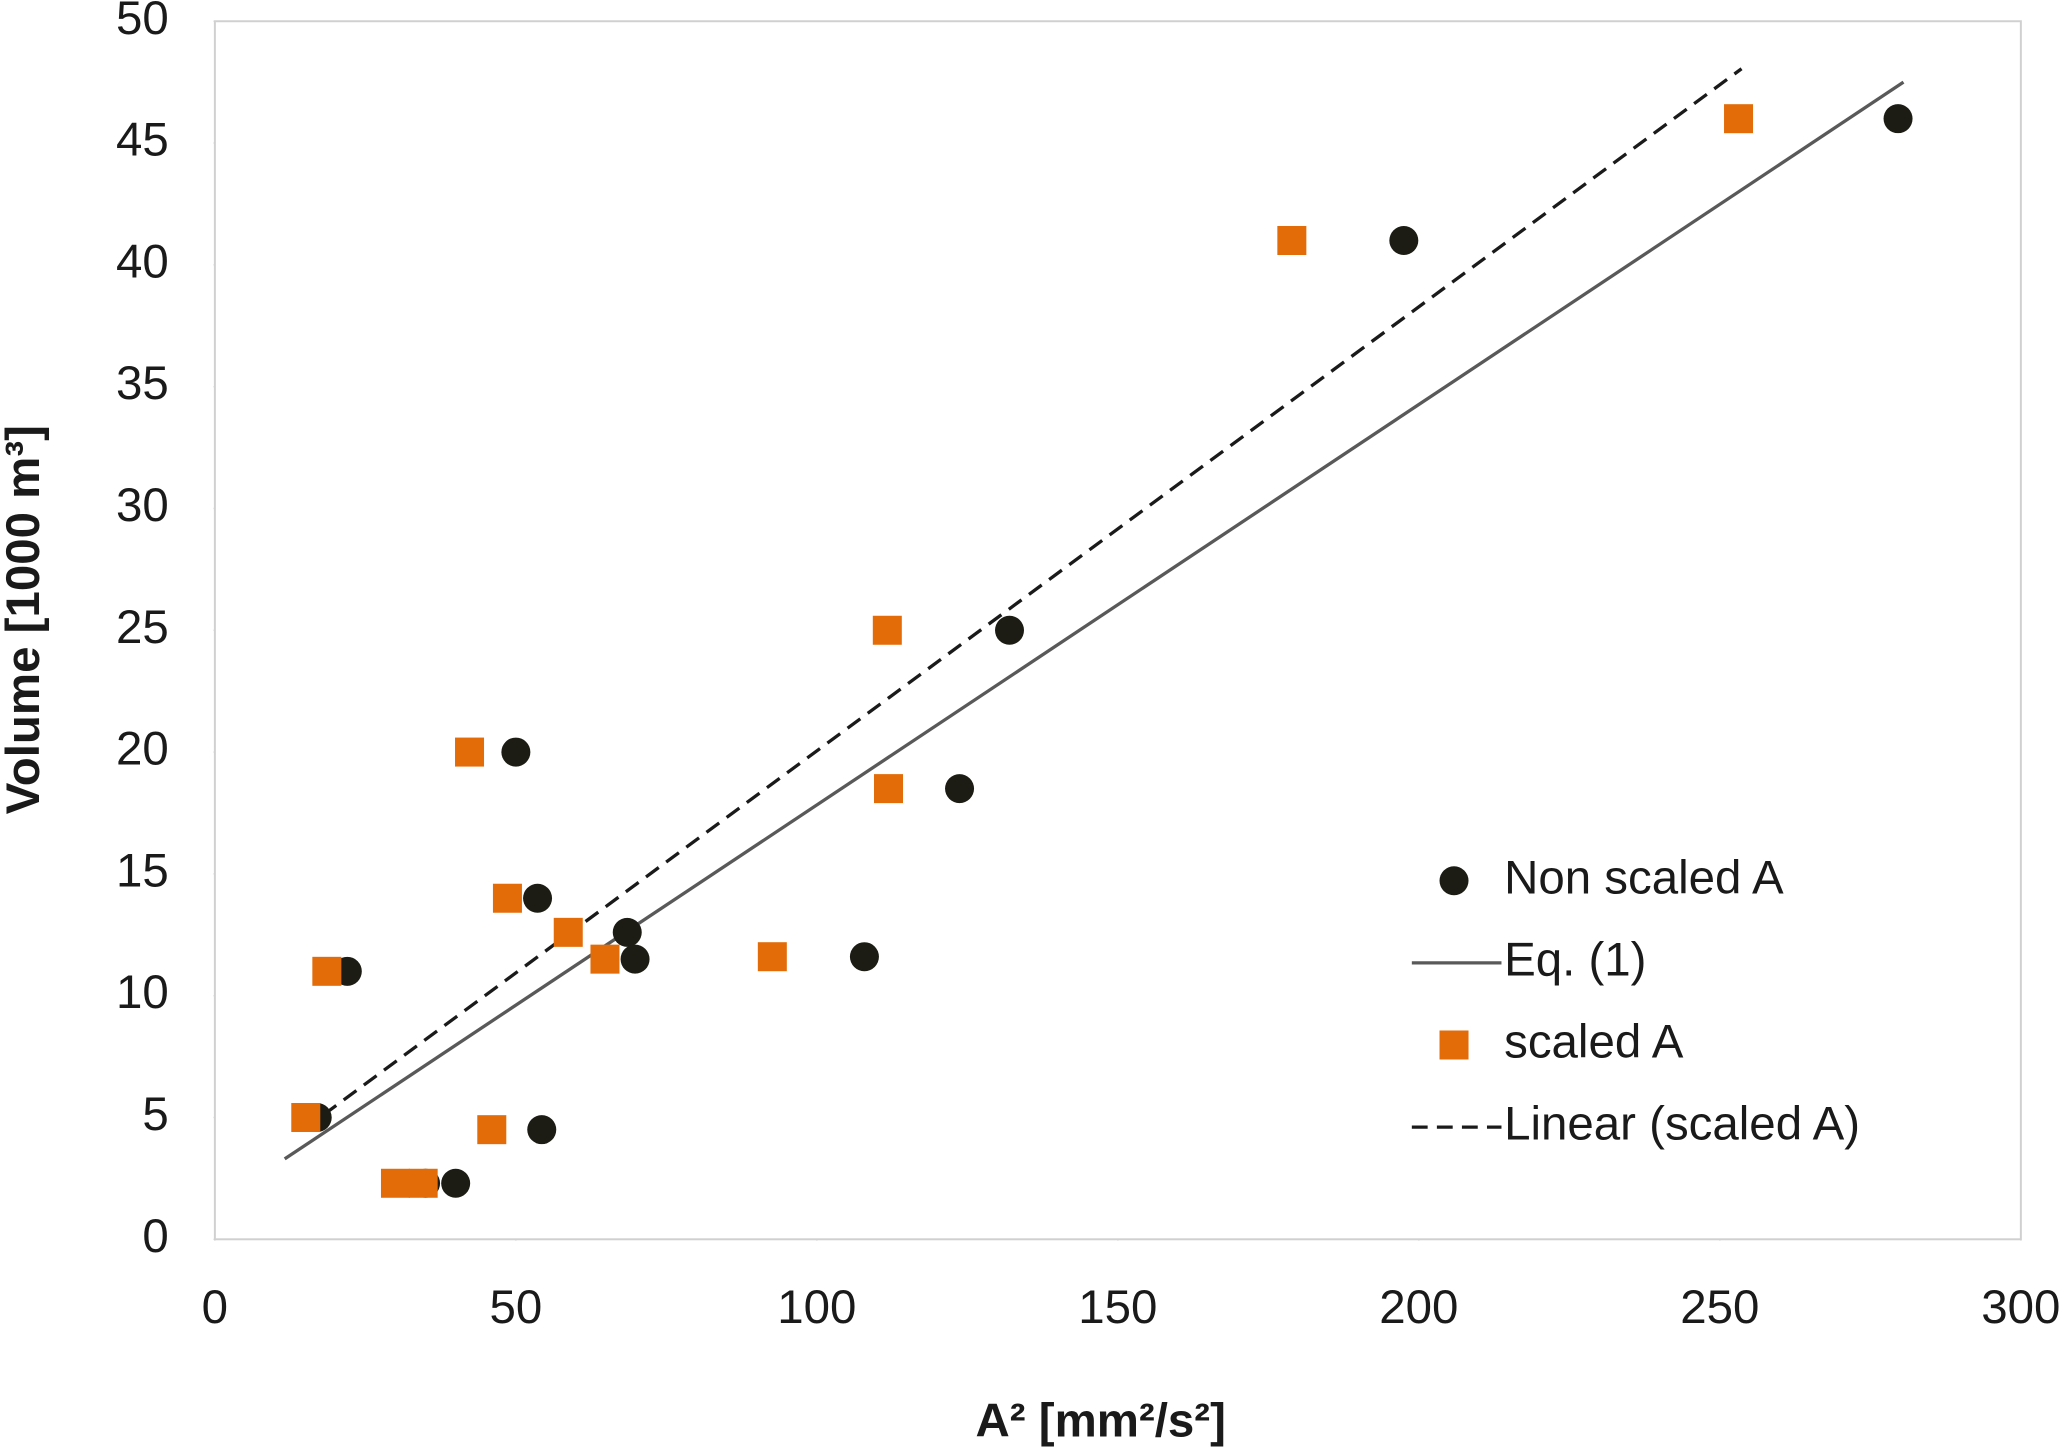  Describe the element at coordinates (1101, 1420) in the screenshot. I see `x-axis-title: A² [mm²/s²]` at that location.